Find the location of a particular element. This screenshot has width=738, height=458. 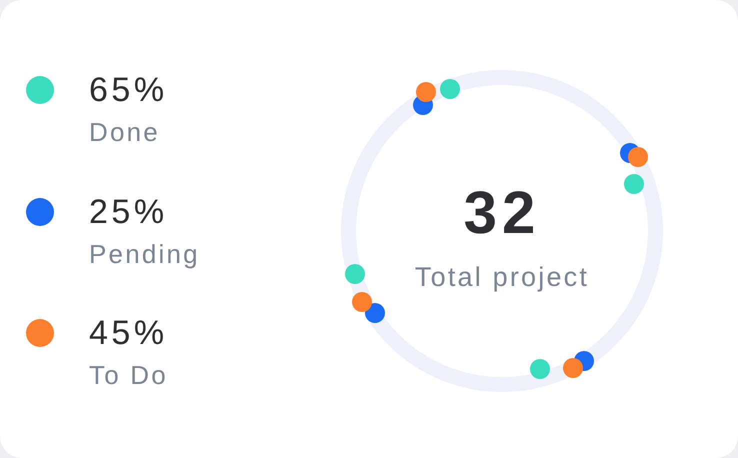

data-label: 45% is located at coordinates (128, 333).